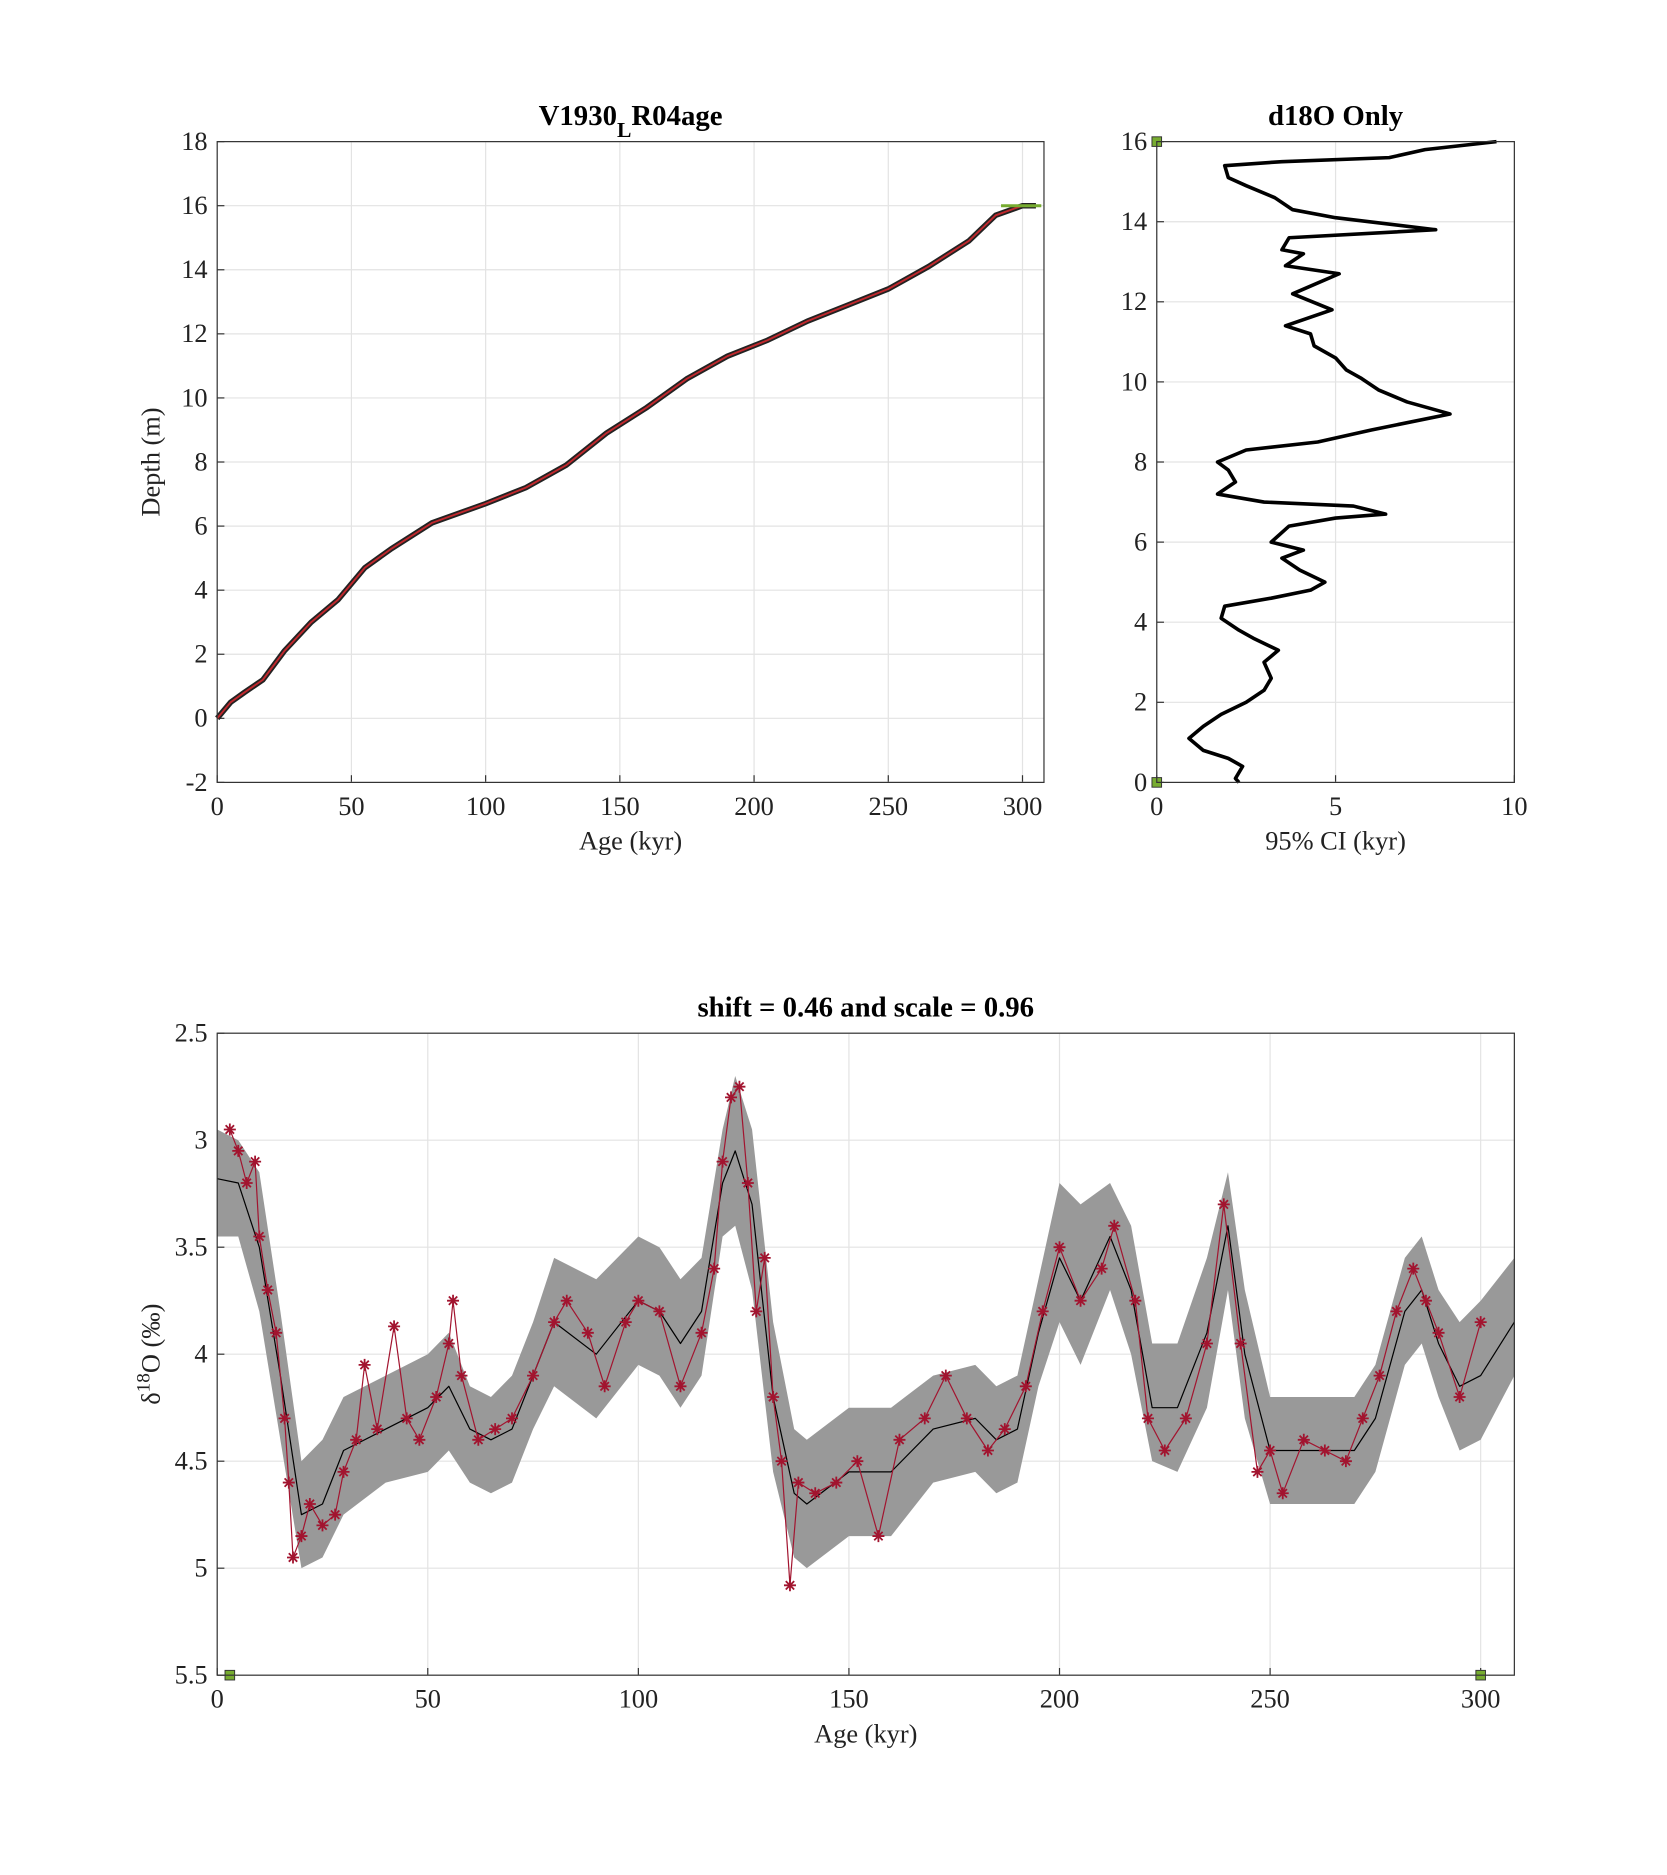  I want to click on text-part: 18, so click(143, 1382).